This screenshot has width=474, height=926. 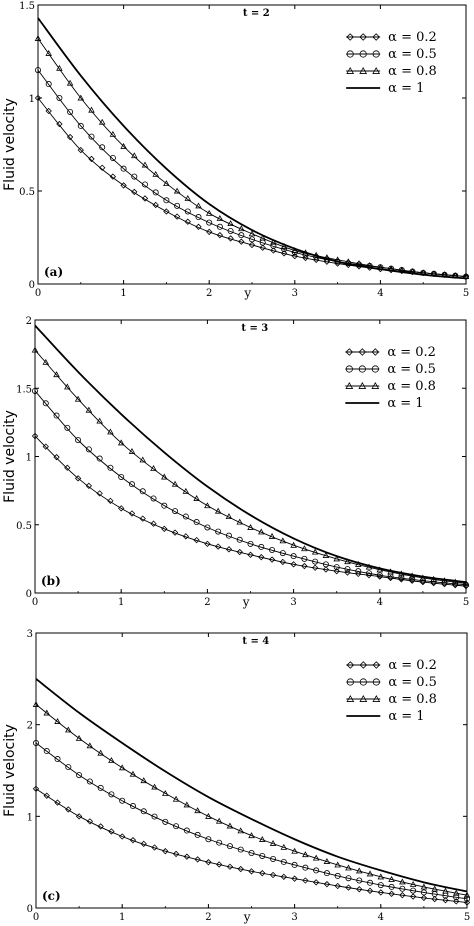 I want to click on x-tick-label: 4, so click(x=380, y=602).